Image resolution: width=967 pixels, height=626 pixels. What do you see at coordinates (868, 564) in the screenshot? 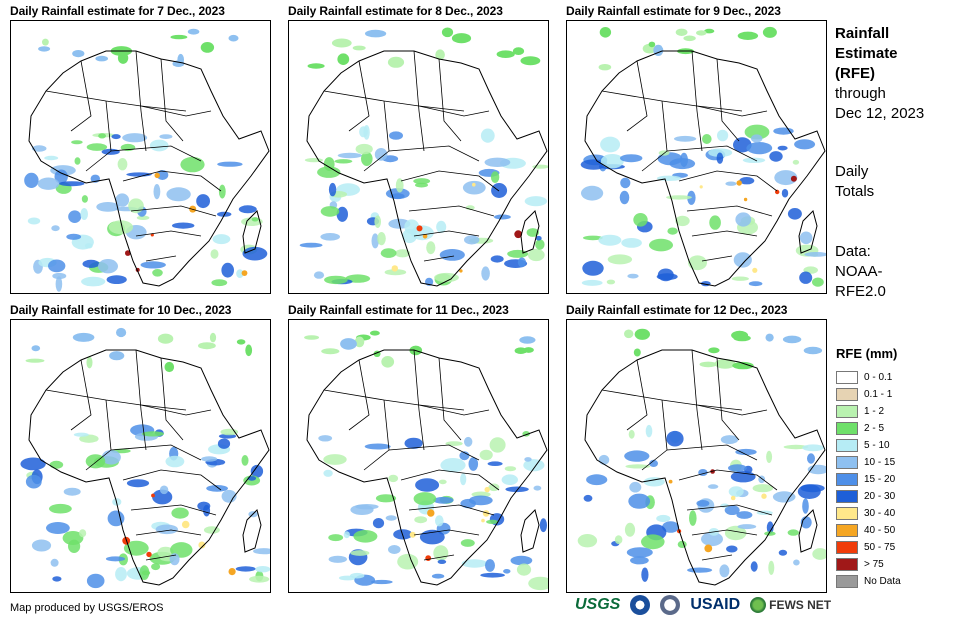
I see `legend-item: > 75` at bounding box center [868, 564].